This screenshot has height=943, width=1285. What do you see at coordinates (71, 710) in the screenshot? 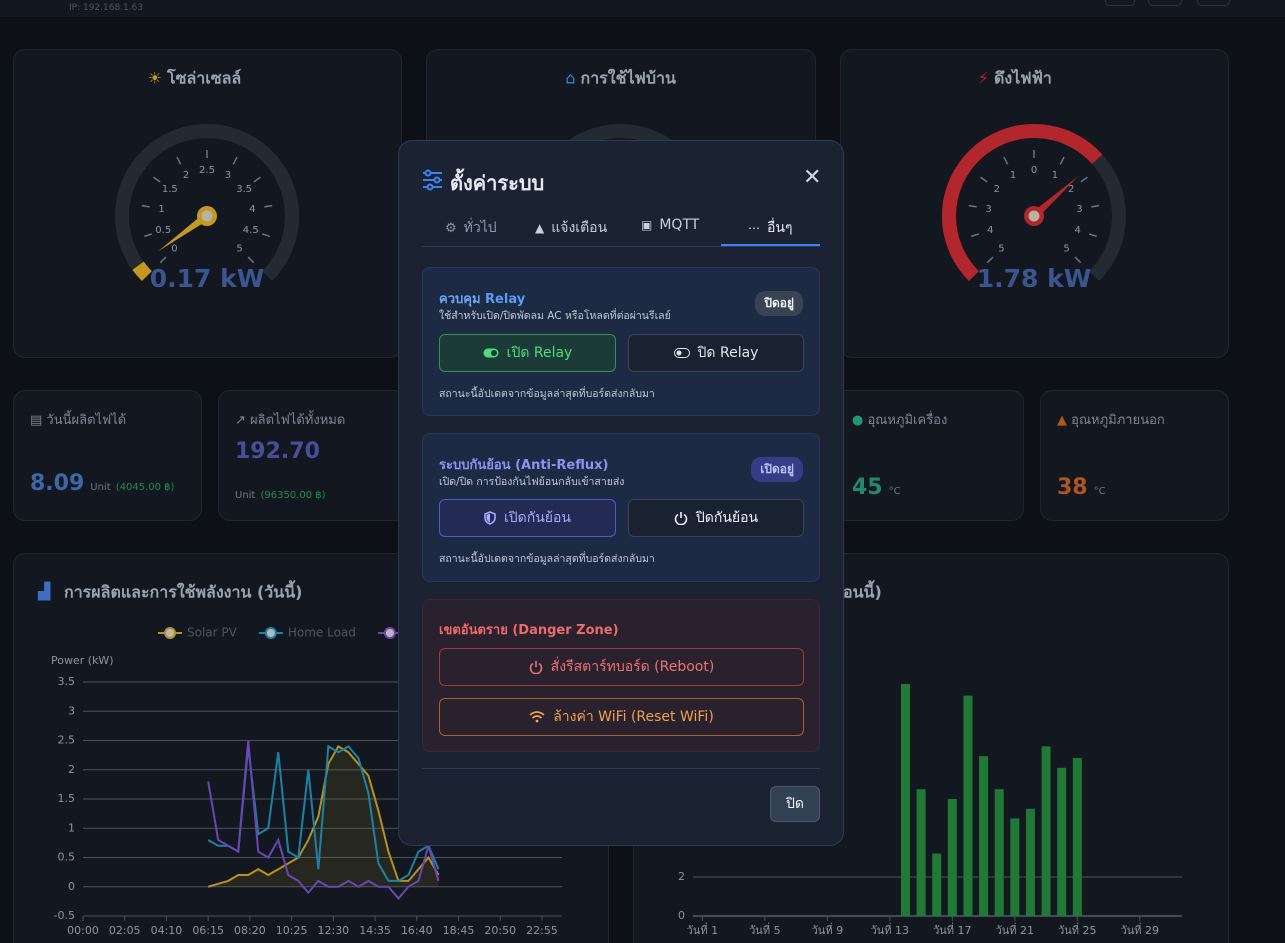
I see `y-tick-label: 3` at bounding box center [71, 710].